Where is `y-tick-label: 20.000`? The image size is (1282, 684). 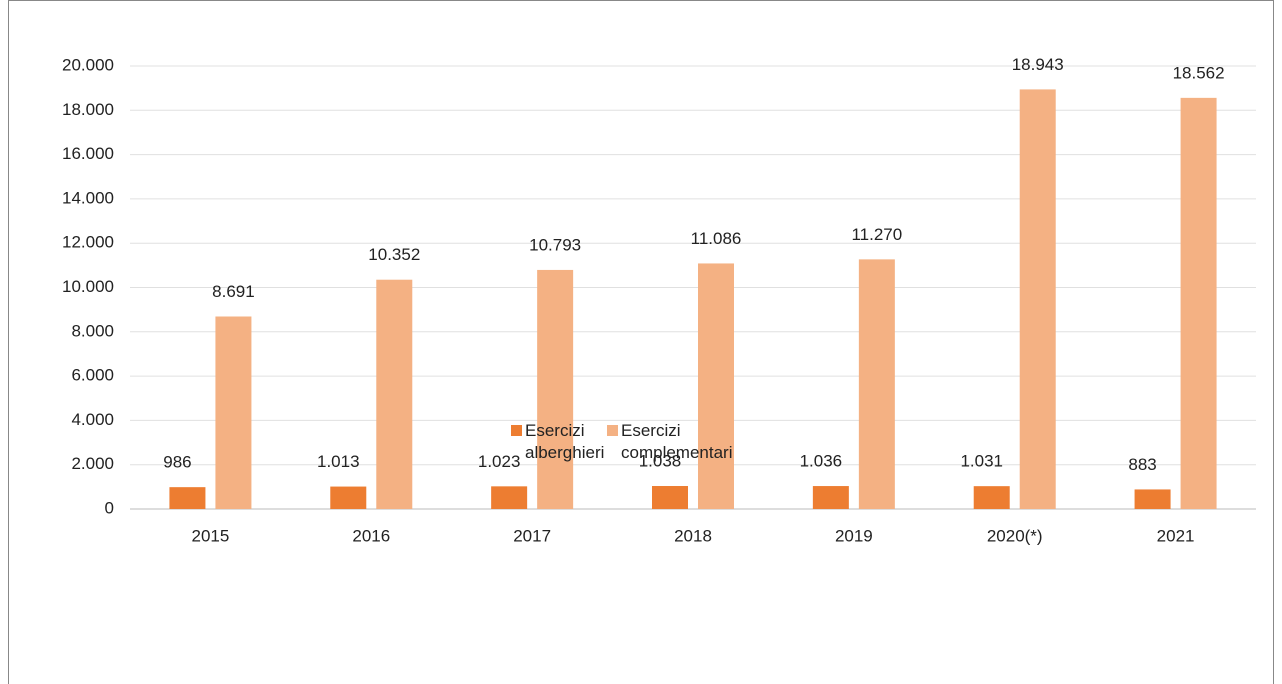 y-tick-label: 20.000 is located at coordinates (88, 64).